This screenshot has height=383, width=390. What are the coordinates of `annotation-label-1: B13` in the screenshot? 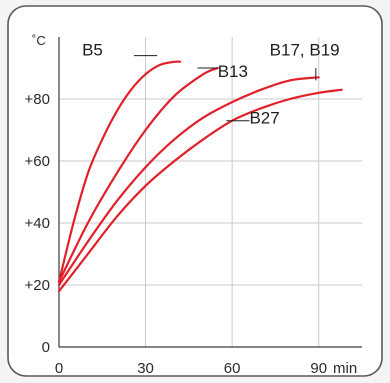 It's located at (233, 71).